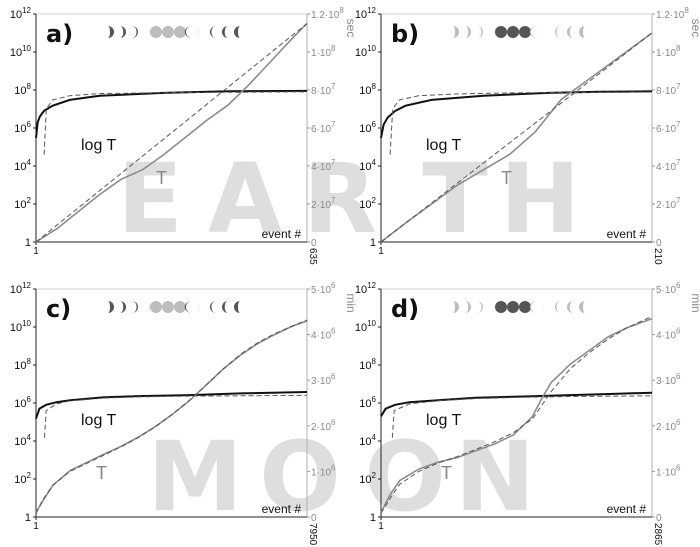 The image size is (700, 547). I want to click on watermark-letter: E, so click(150, 199).